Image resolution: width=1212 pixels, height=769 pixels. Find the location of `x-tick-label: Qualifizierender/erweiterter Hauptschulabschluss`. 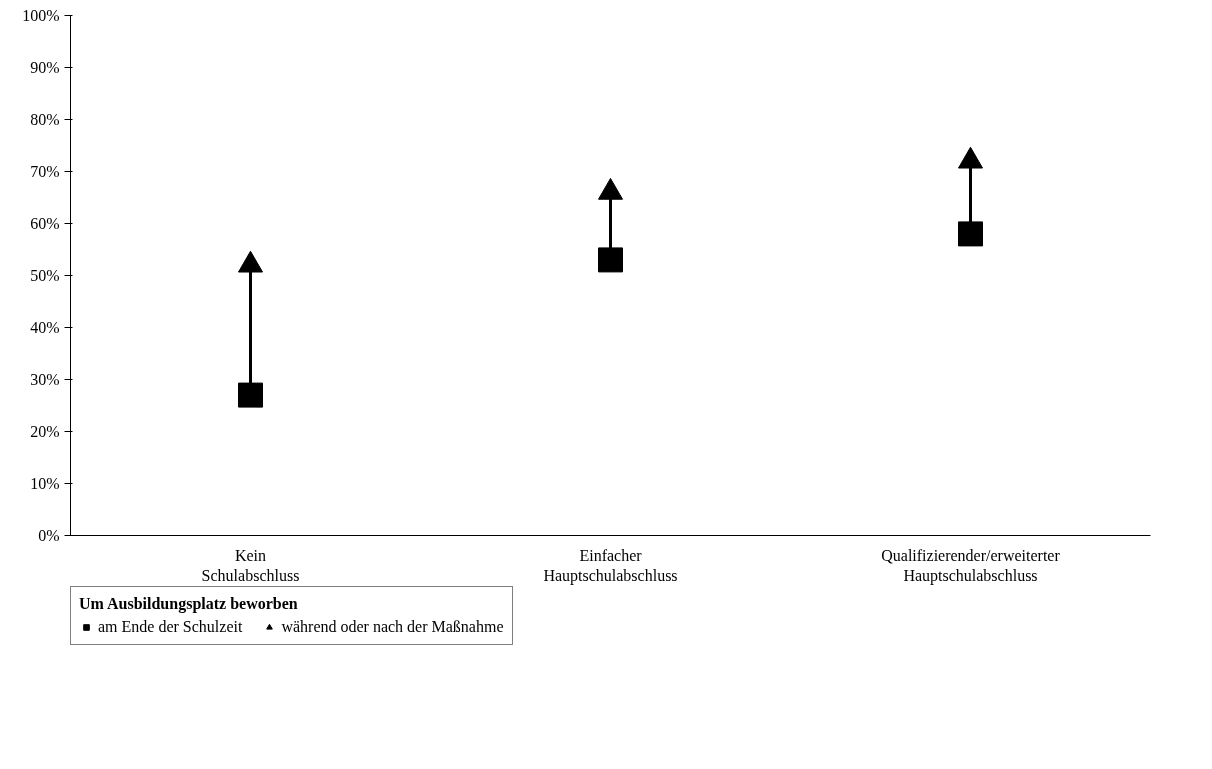

x-tick-label: Qualifizierender/erweiterter Hauptschulabschluss is located at coordinates (971, 565).